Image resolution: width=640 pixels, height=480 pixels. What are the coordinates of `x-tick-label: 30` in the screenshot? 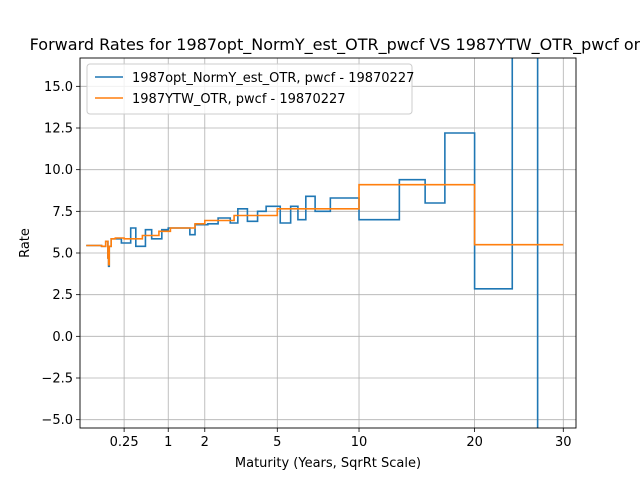 It's located at (563, 442).